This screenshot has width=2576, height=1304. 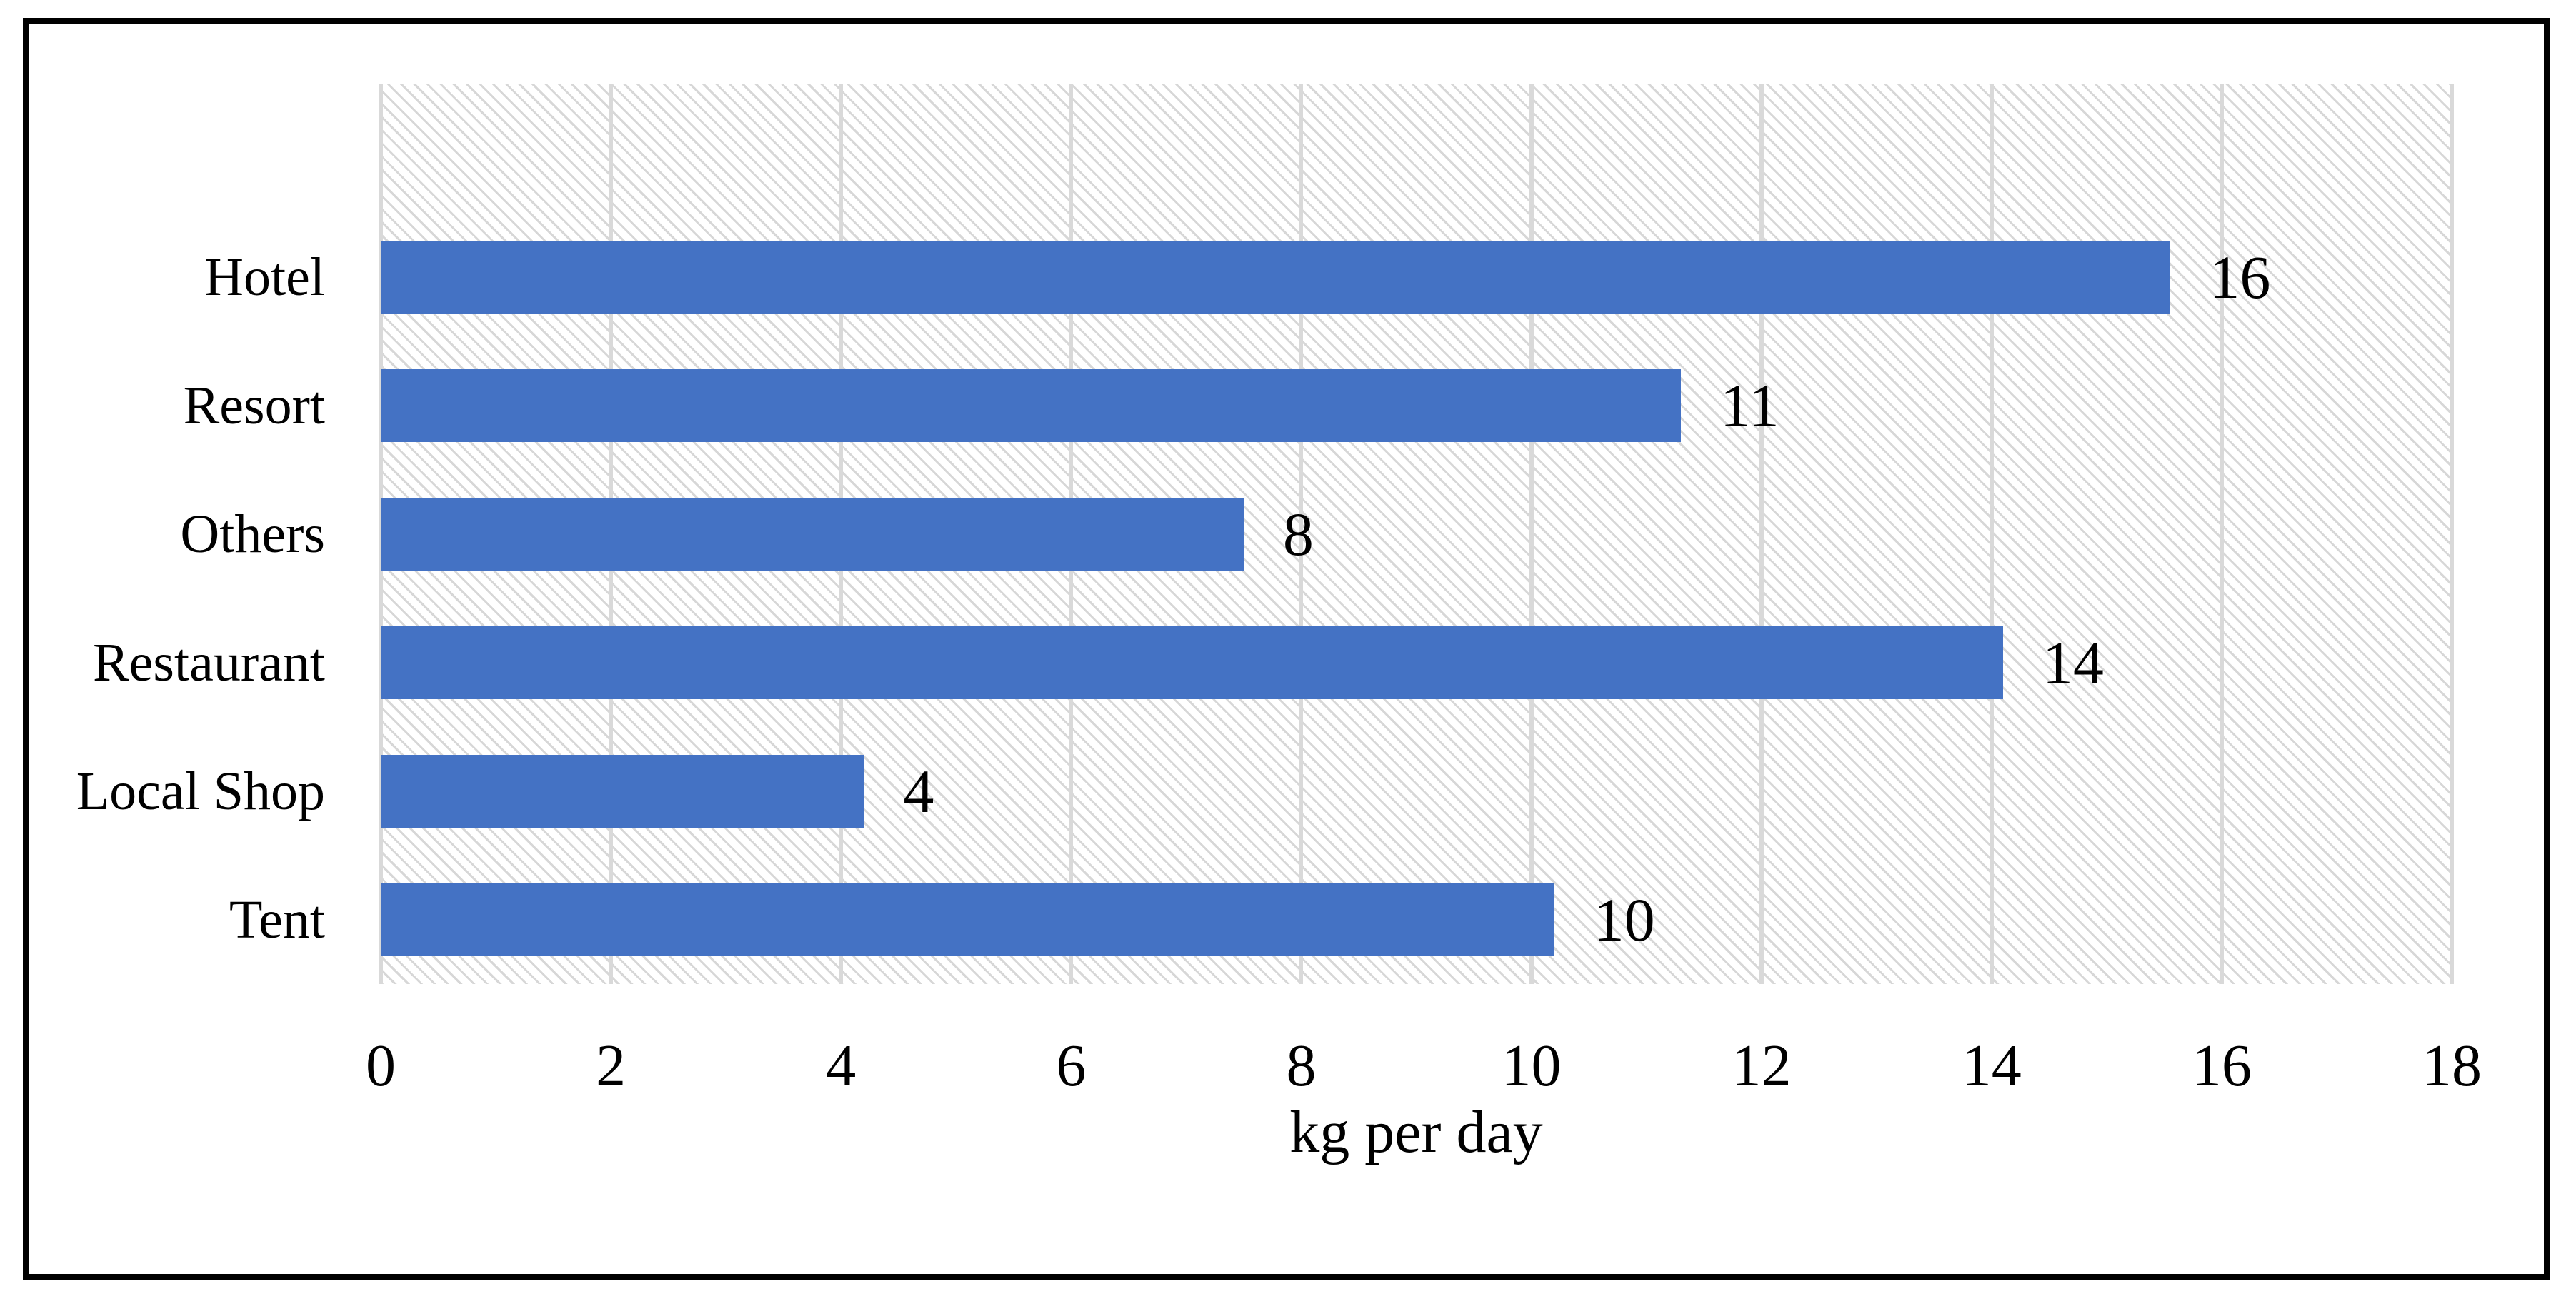 I want to click on x-tick-label-0: 0, so click(x=381, y=1066).